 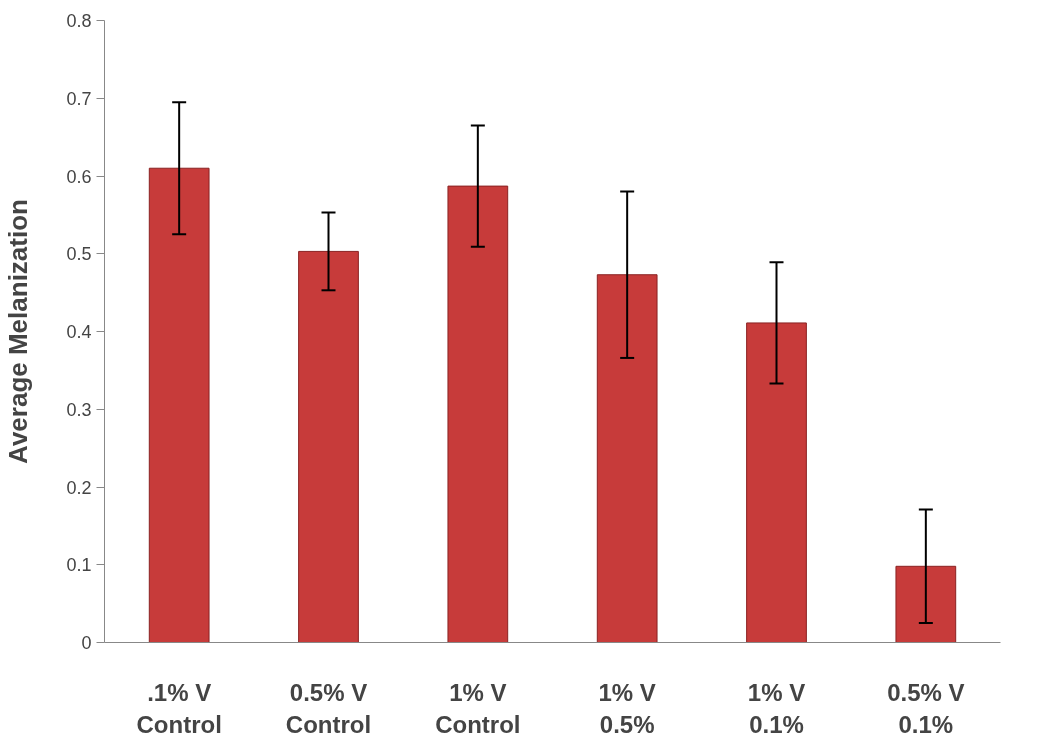 I want to click on x-tick-label: 1% V Control, so click(x=478, y=708).